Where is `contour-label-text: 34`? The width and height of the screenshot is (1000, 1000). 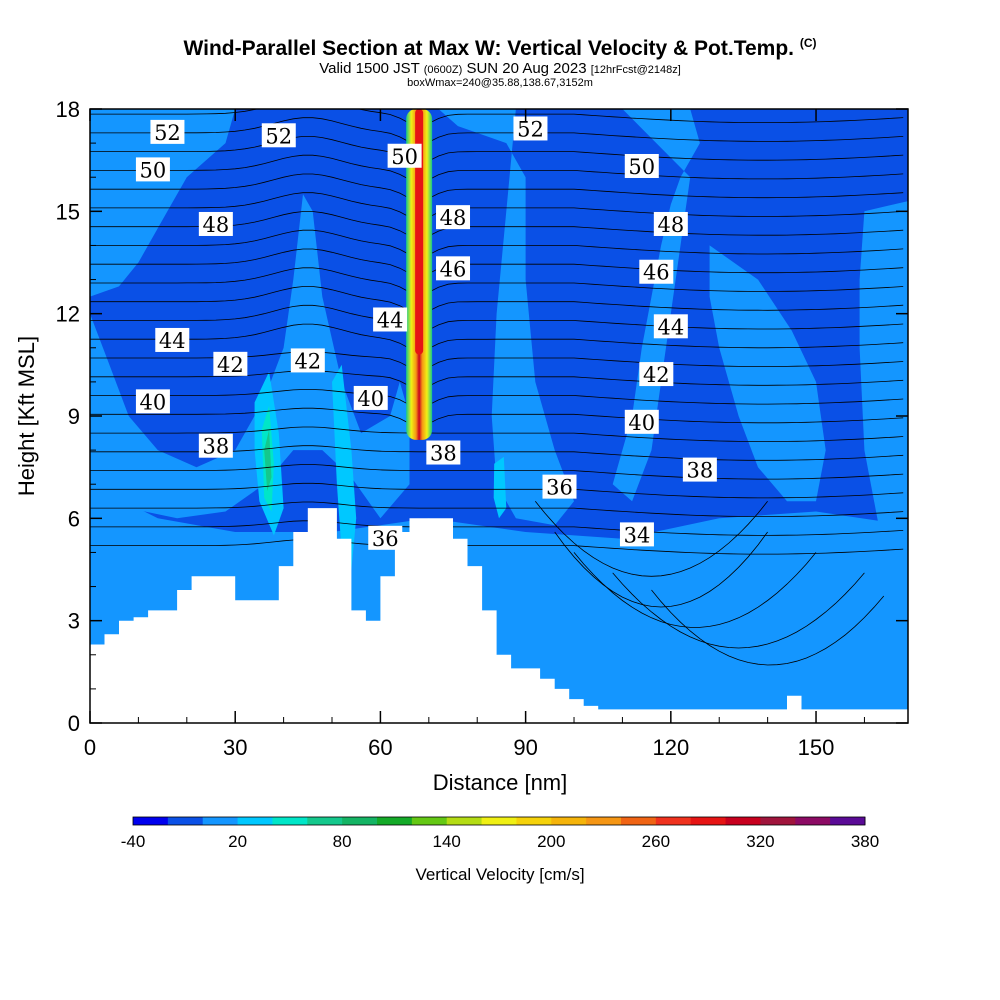 contour-label-text: 34 is located at coordinates (637, 535).